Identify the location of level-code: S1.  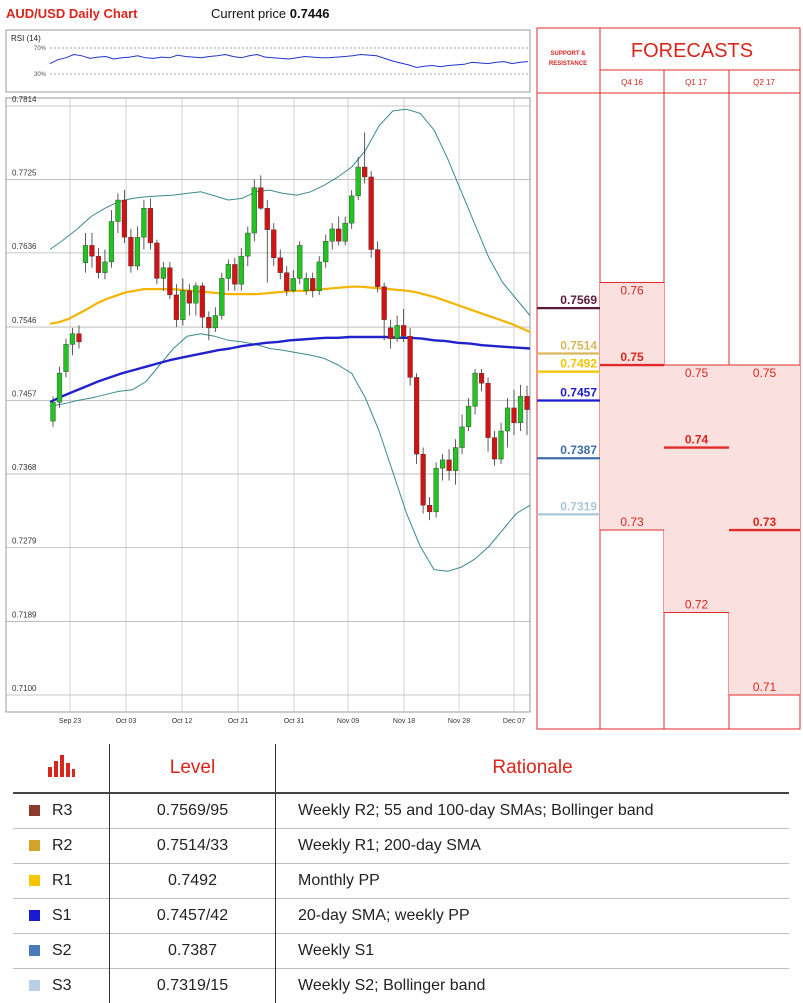
(62, 915).